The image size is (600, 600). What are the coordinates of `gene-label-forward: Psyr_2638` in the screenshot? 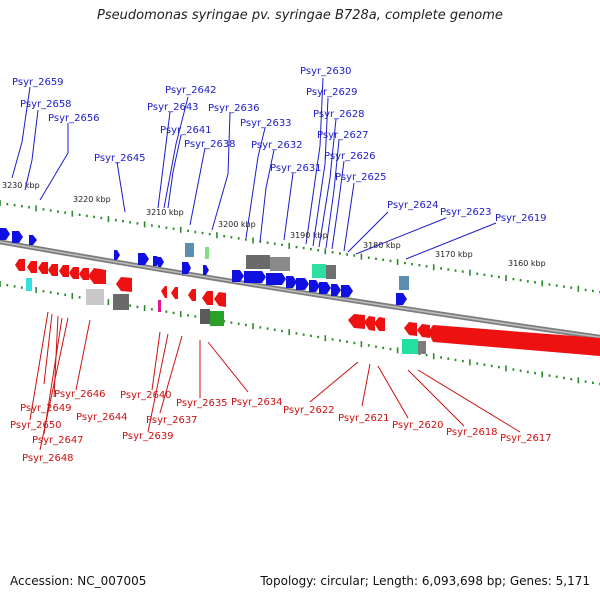 It's located at (210, 144).